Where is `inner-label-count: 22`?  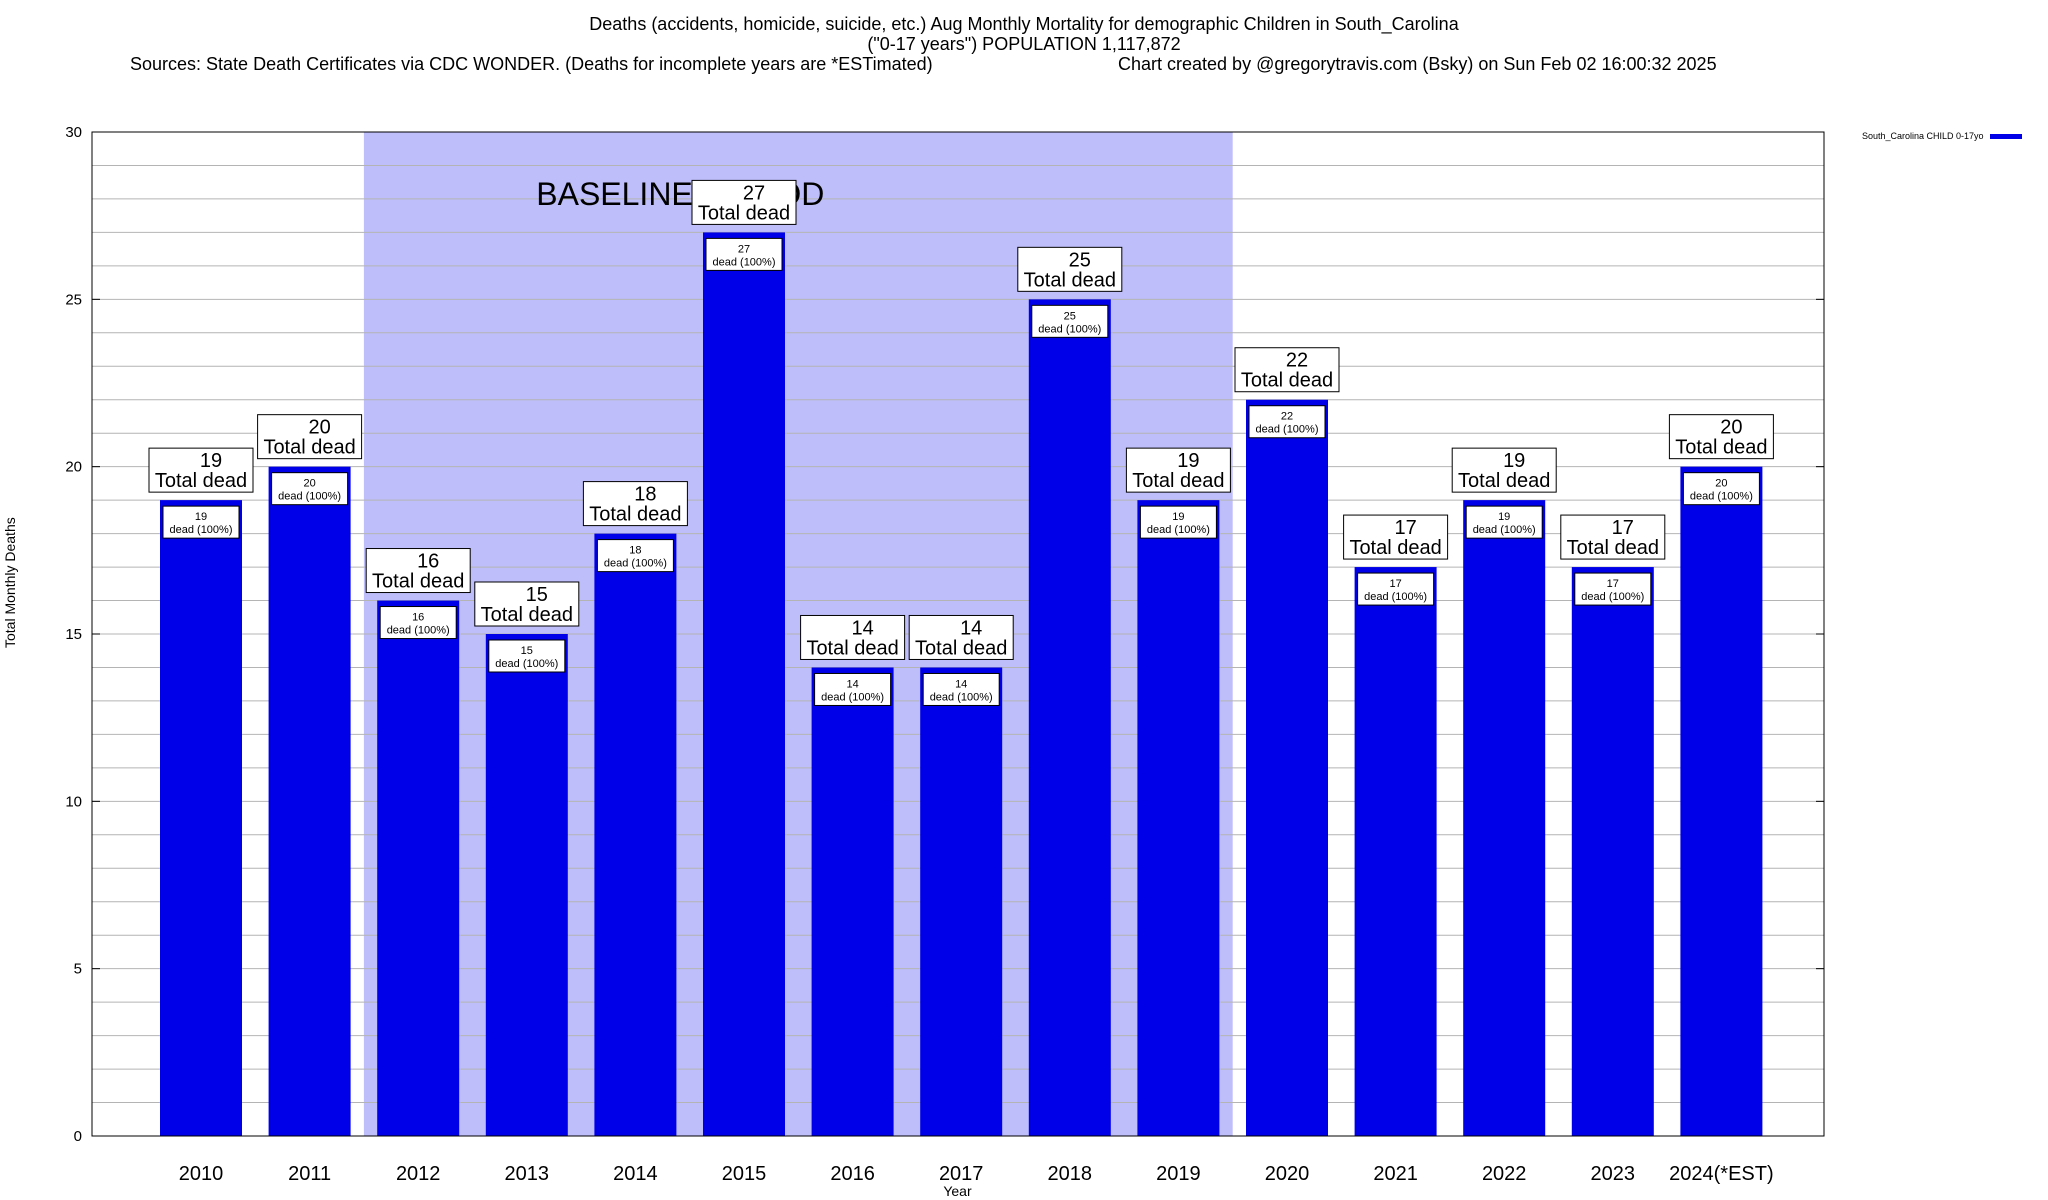
inner-label-count: 22 is located at coordinates (1287, 417).